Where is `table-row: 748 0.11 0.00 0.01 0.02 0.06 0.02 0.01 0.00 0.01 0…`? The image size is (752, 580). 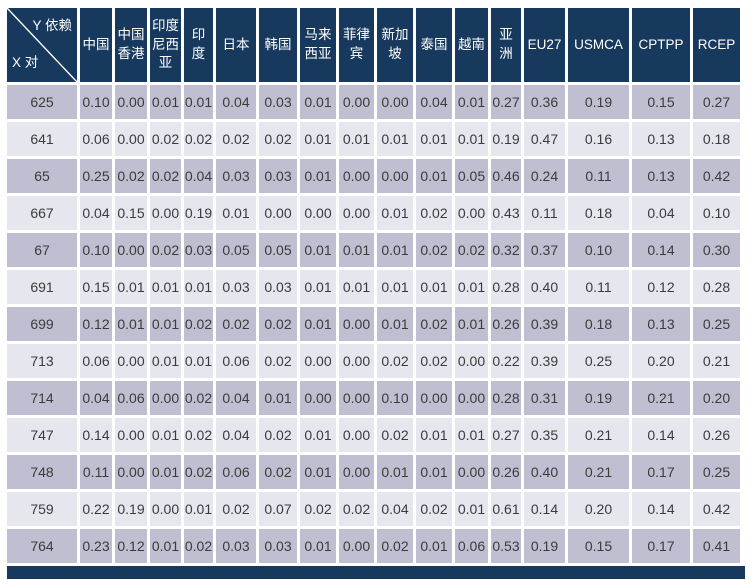 table-row: 748 0.11 0.00 0.01 0.02 0.06 0.02 0.01 0.00 0.01 0… is located at coordinates (373, 472).